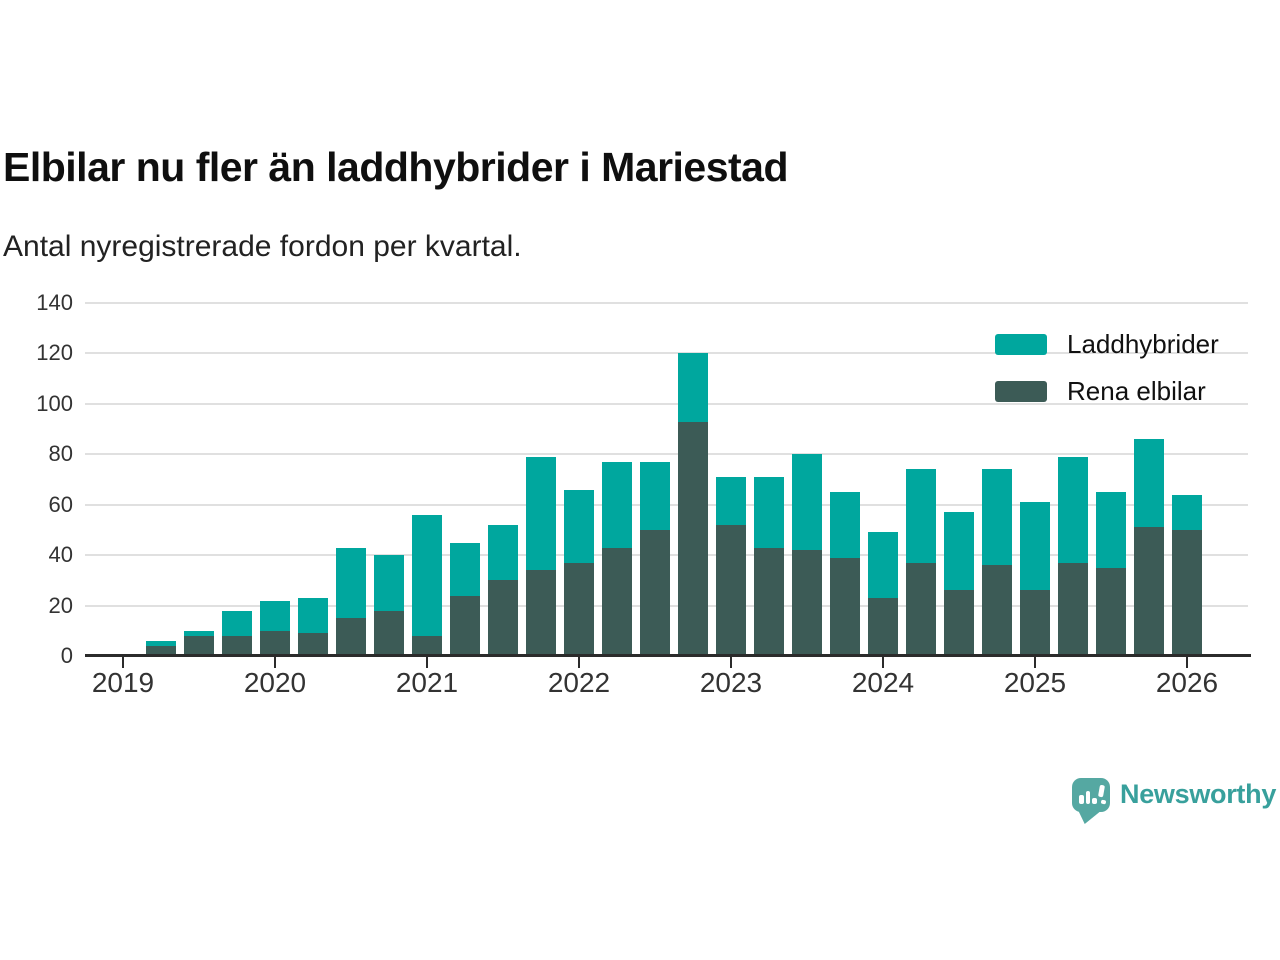 Image resolution: width=1280 pixels, height=960 pixels. I want to click on y-tick-label: 120, so click(54, 353).